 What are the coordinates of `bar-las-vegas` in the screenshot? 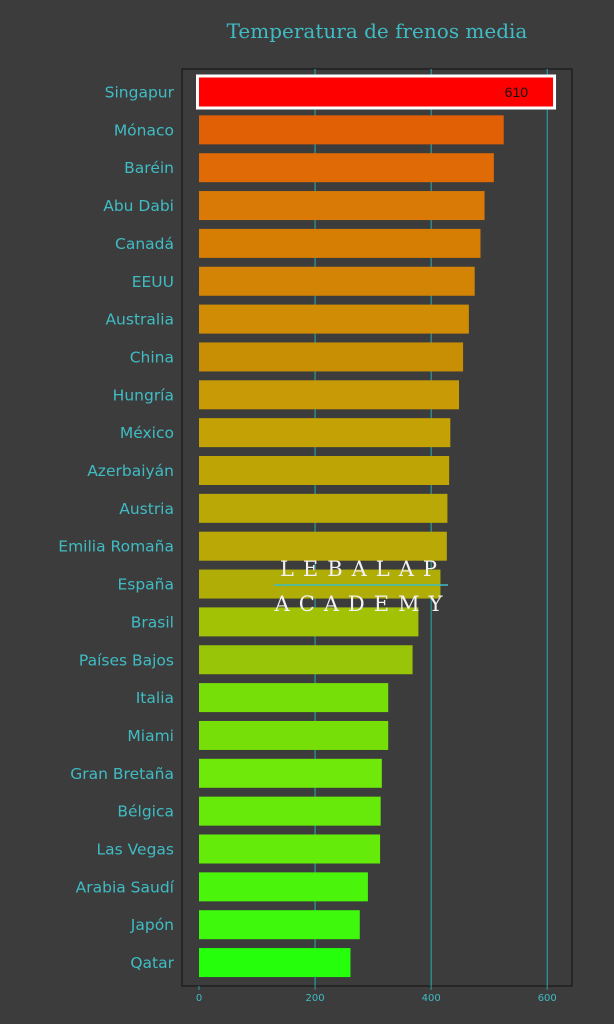 It's located at (290, 849).